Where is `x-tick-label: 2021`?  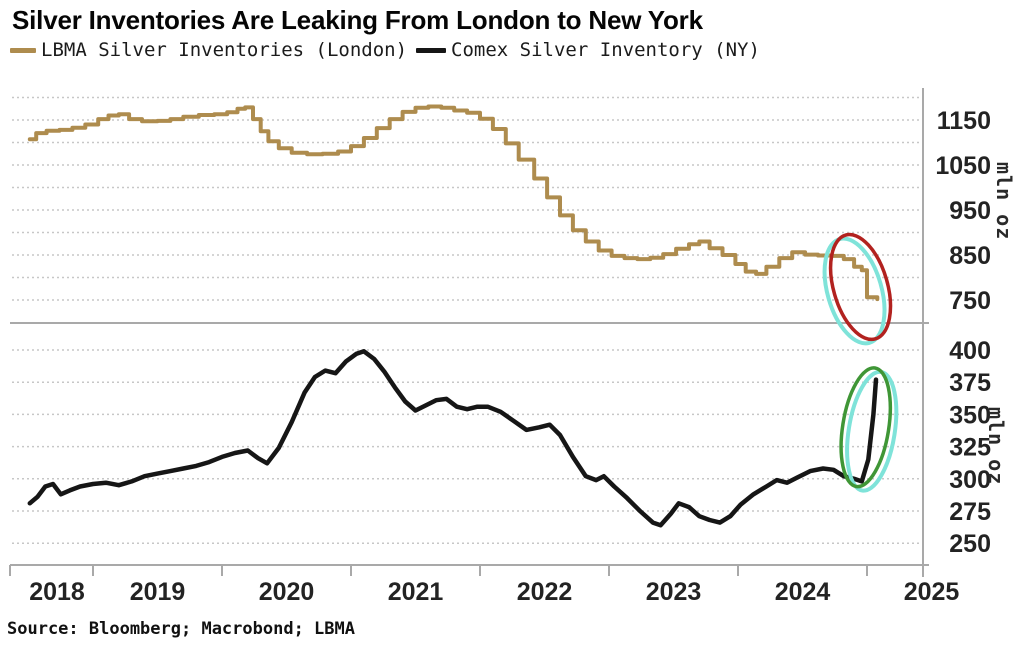 x-tick-label: 2021 is located at coordinates (416, 592).